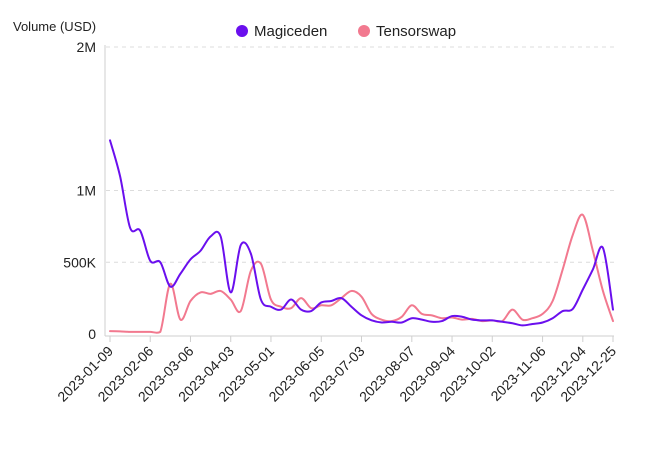 The height and width of the screenshot is (451, 672). I want to click on legend: Magiceden Tensorswap, so click(346, 31).